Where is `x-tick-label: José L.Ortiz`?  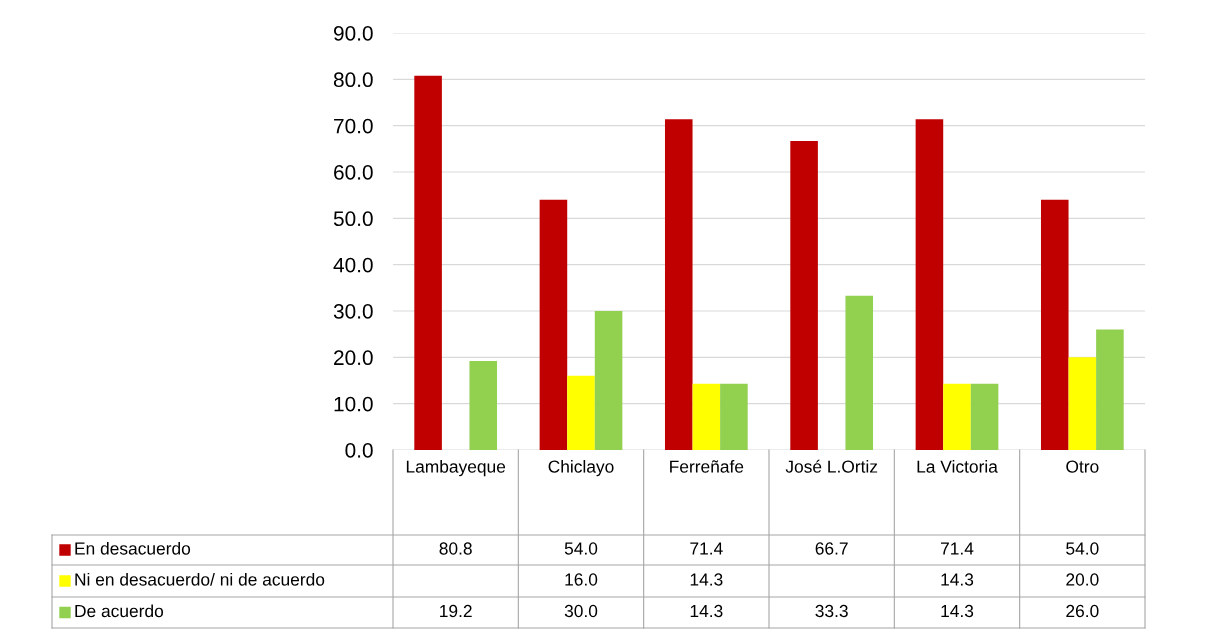
x-tick-label: José L.Ortiz is located at coordinates (831, 466).